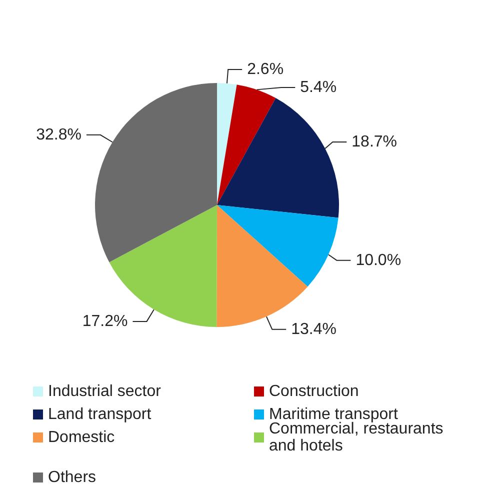  I want to click on legend-label: Maritime transport, so click(333, 414).